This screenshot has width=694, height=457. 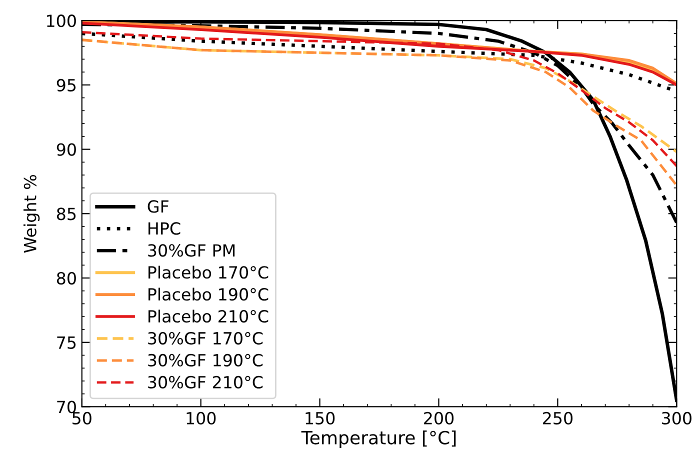 I want to click on legend-label: 30%GF PM, so click(x=191, y=250).